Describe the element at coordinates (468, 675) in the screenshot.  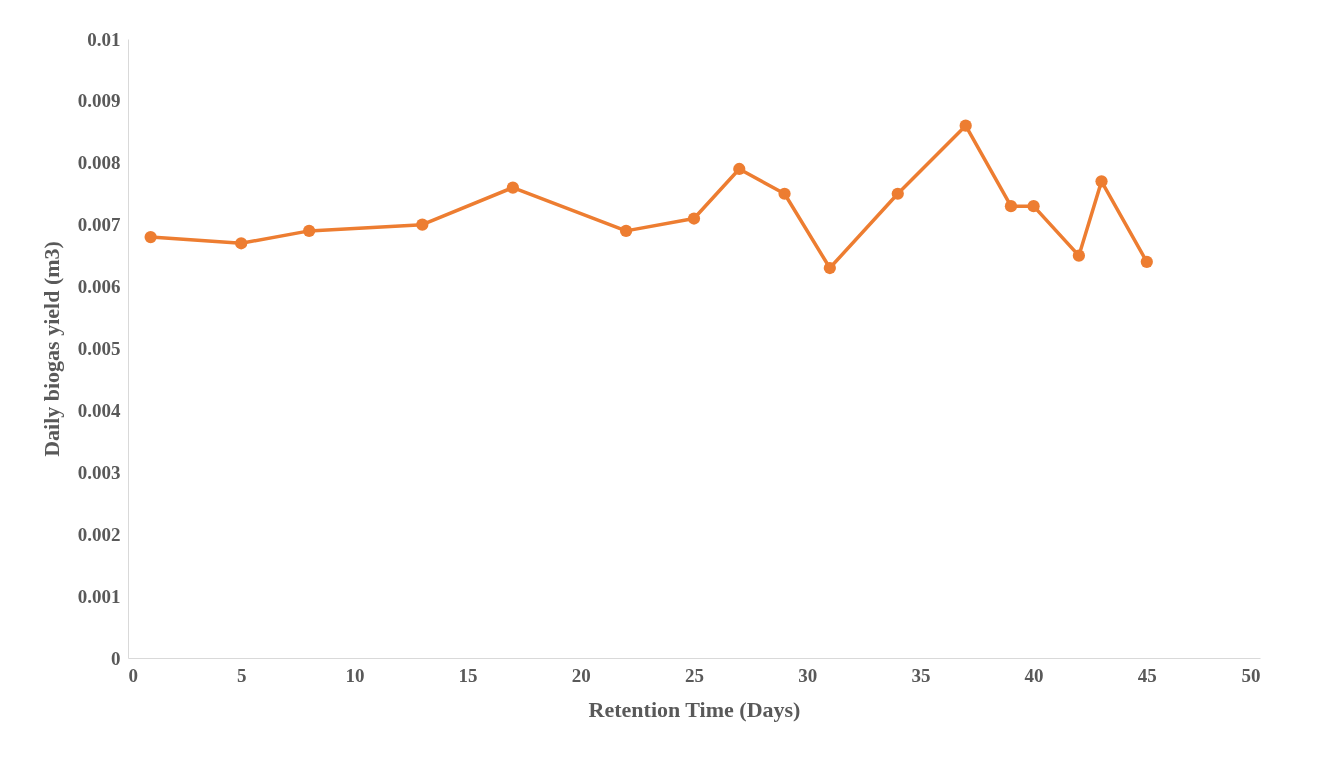
I see `x-tick-label: 15` at that location.